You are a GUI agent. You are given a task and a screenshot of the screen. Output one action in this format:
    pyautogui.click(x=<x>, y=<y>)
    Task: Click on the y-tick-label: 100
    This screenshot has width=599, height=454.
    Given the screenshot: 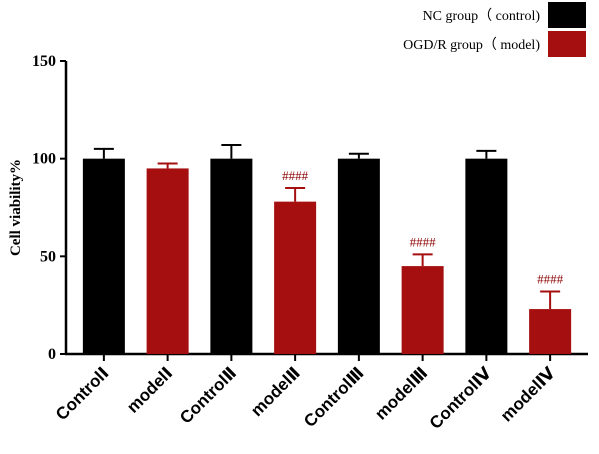 What is the action you would take?
    pyautogui.click(x=44, y=159)
    